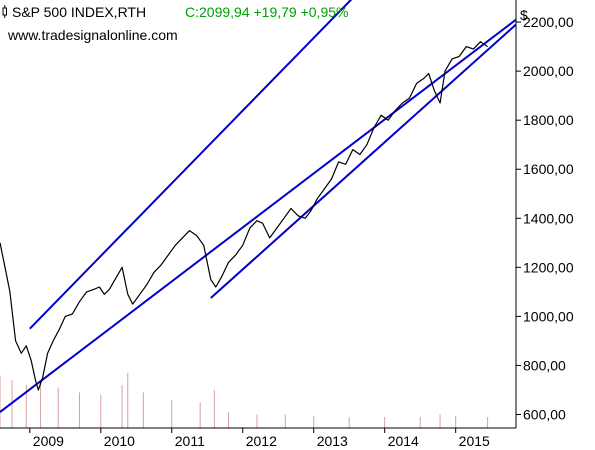 The height and width of the screenshot is (450, 595). I want to click on year-tick-label: 2013, so click(332, 441).